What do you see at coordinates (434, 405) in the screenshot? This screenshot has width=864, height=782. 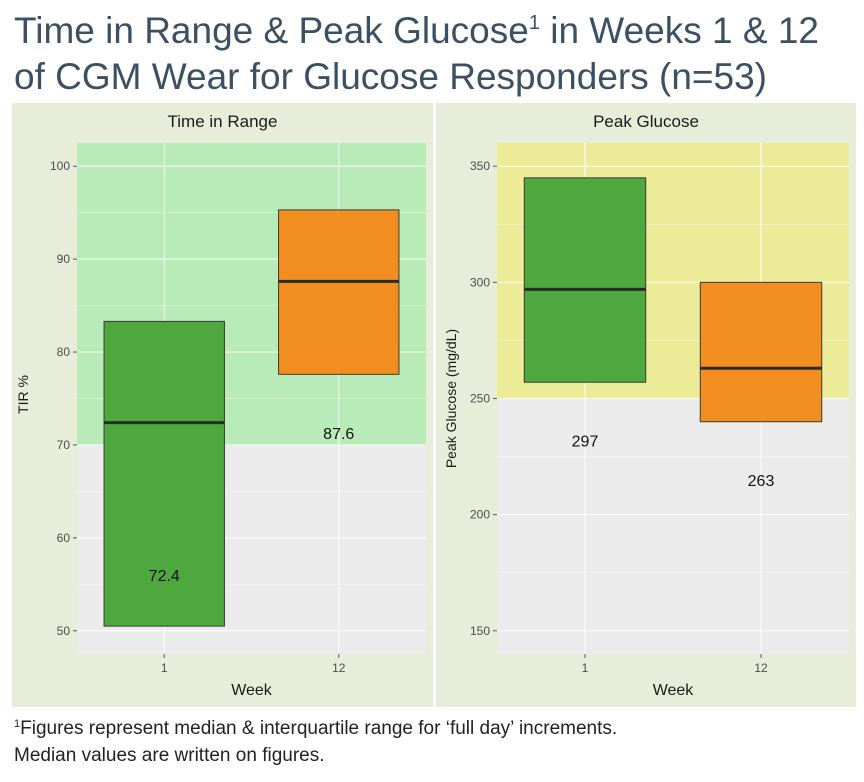 I see `facet-divider` at bounding box center [434, 405].